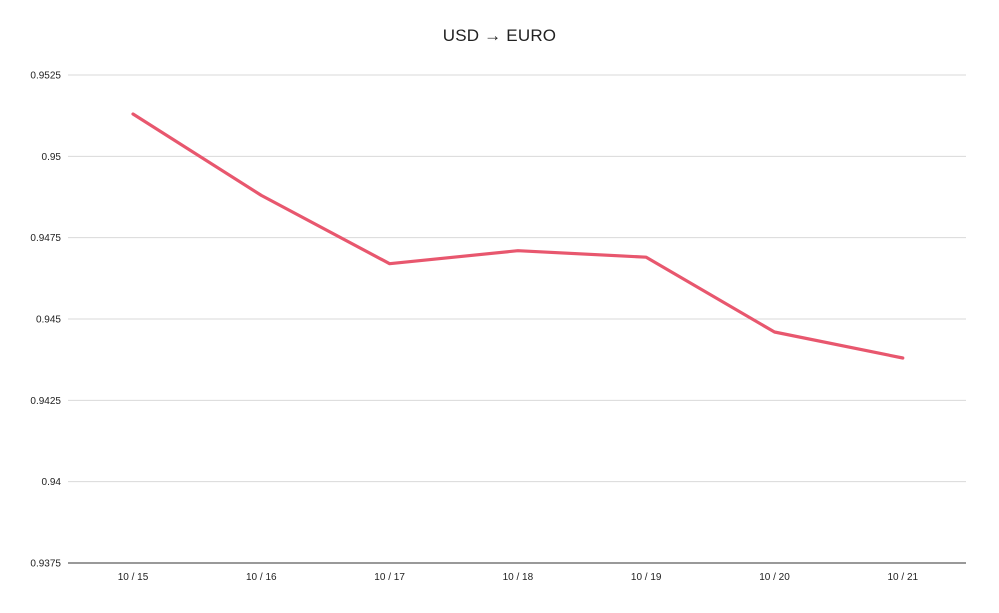 The width and height of the screenshot is (999, 613). Describe the element at coordinates (45, 564) in the screenshot. I see `y-tick-label: 0.9375` at that location.